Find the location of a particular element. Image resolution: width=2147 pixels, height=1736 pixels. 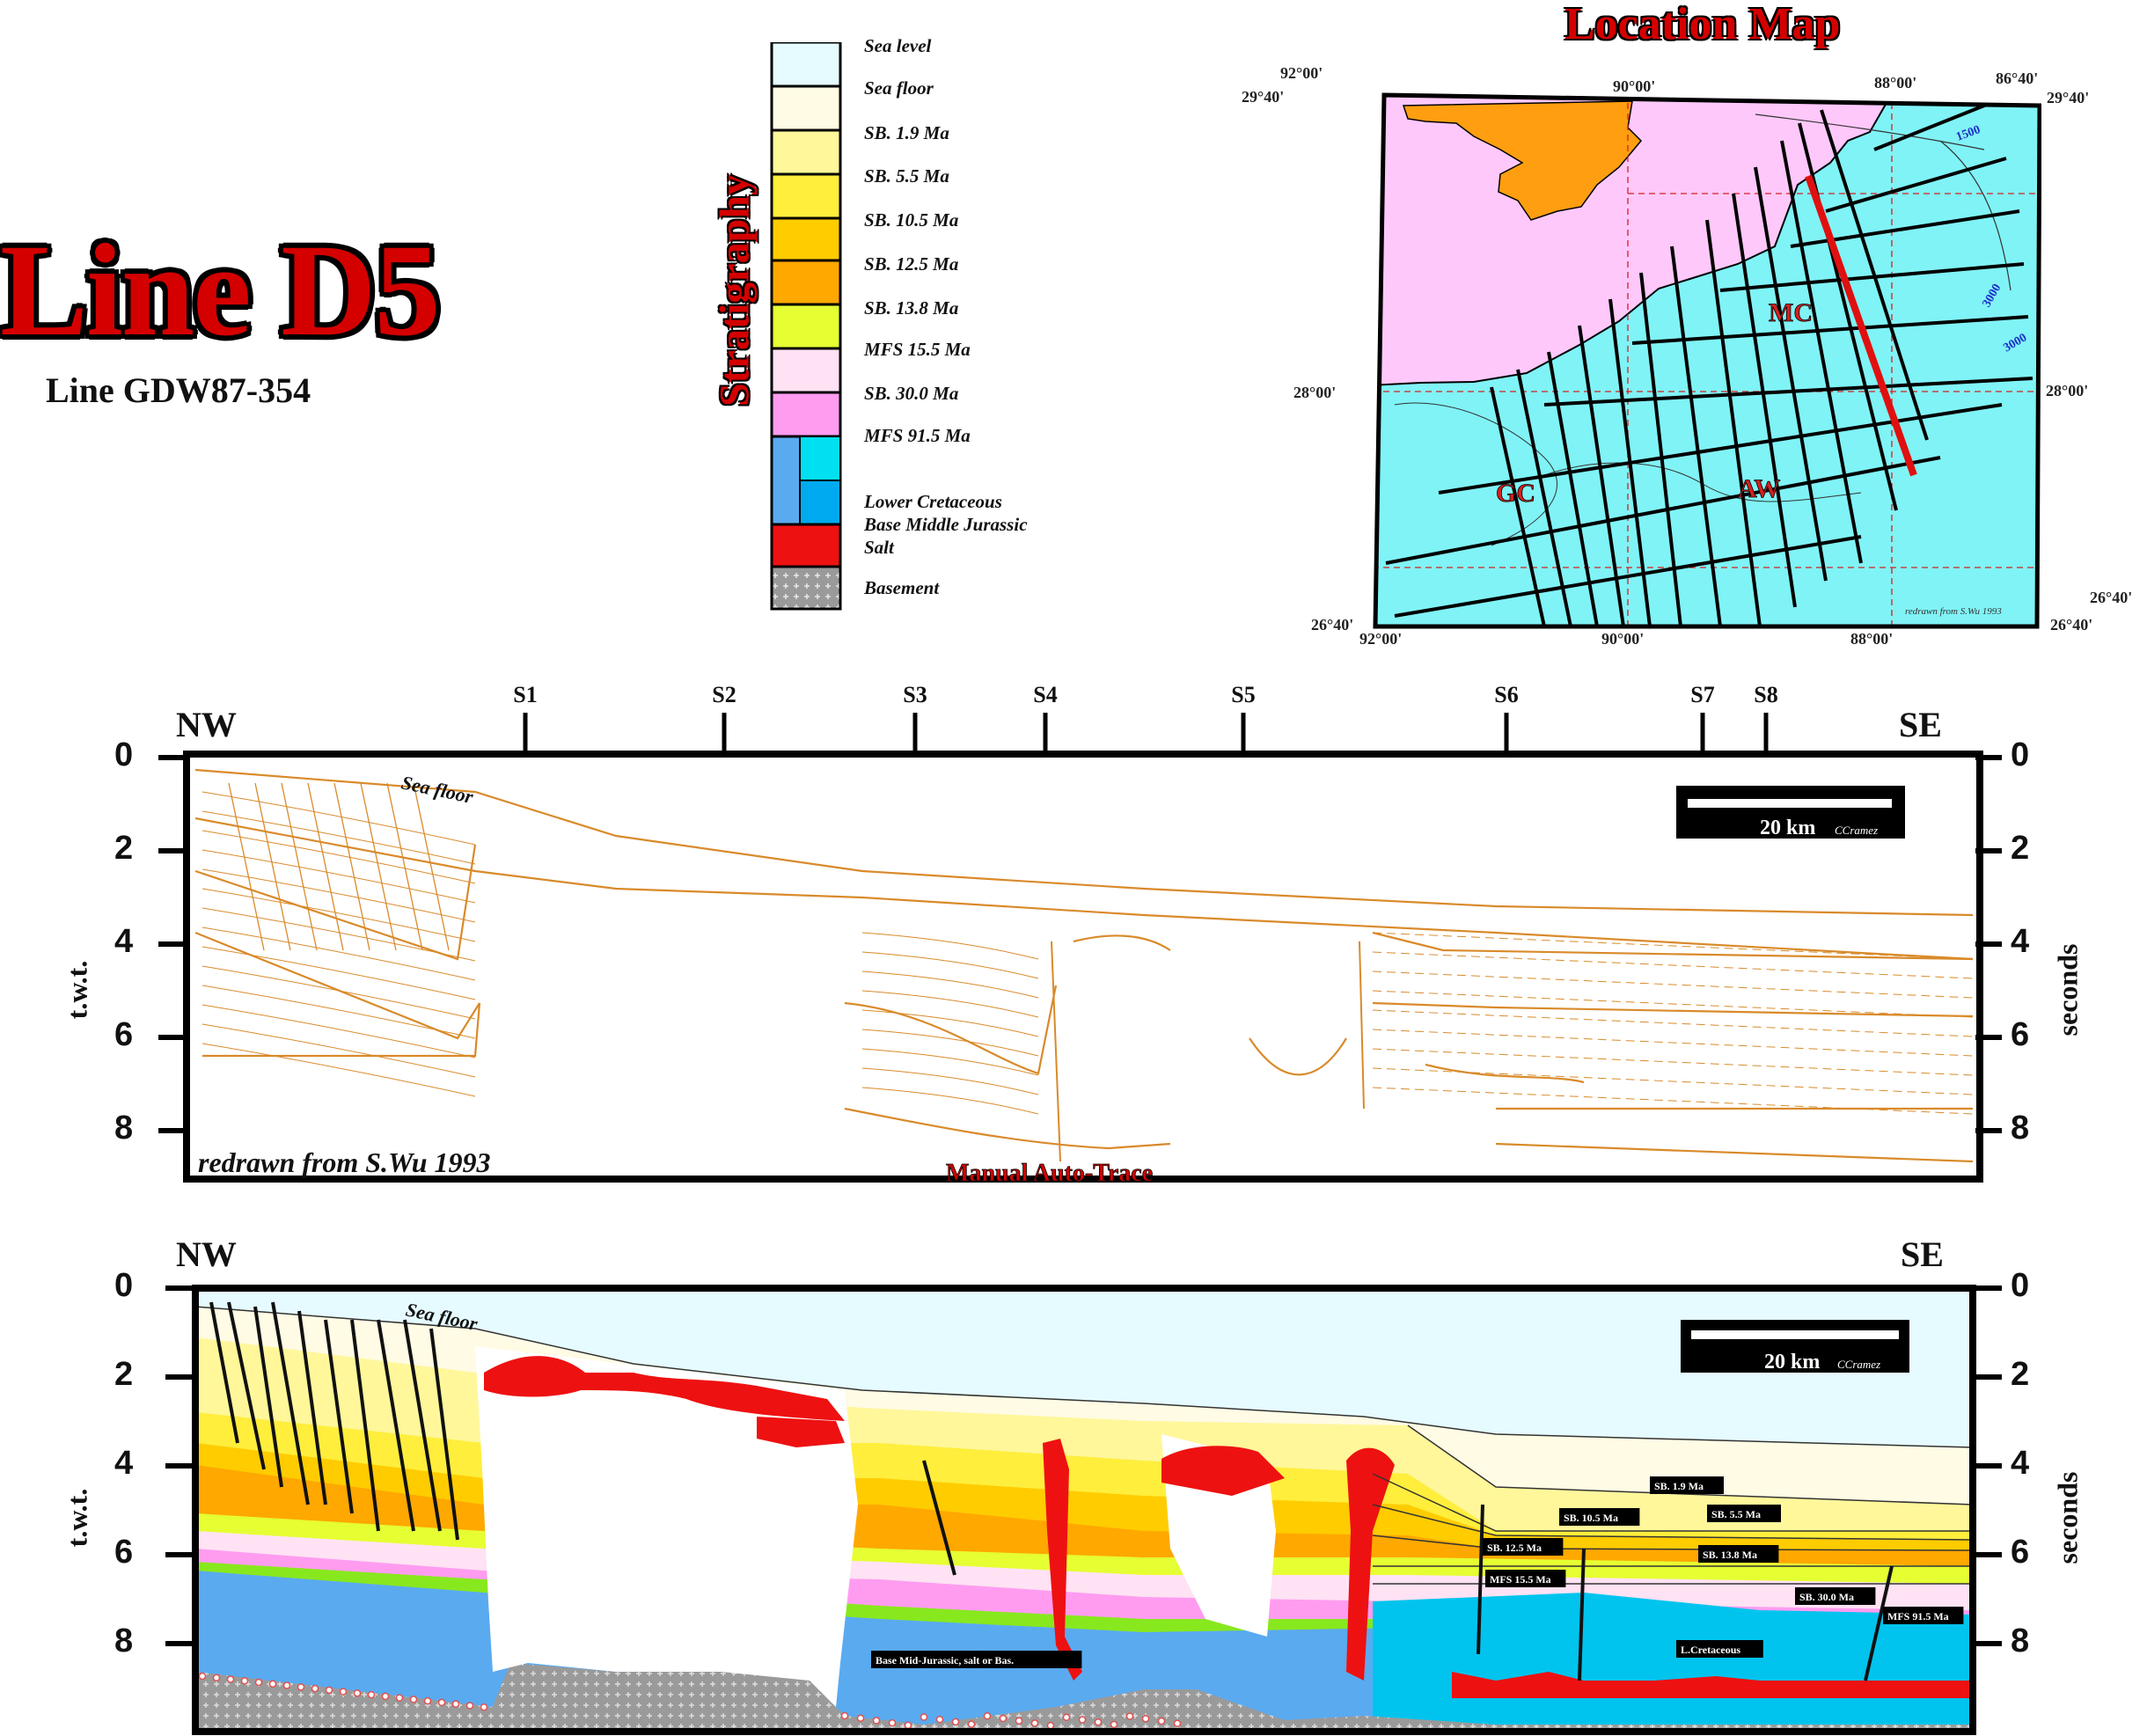

legend-item-label: SB. 12.5 Ma is located at coordinates (912, 264).